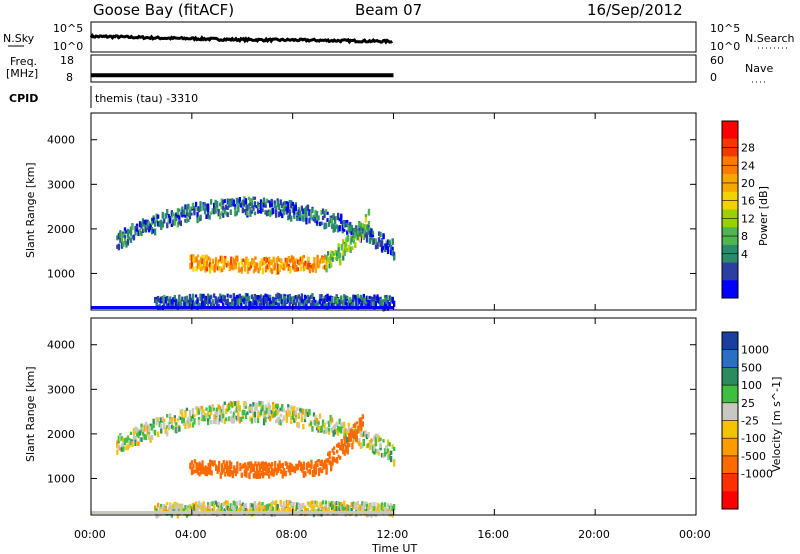 The height and width of the screenshot is (554, 800). Describe the element at coordinates (776, 424) in the screenshot. I see `velocity-colorbar-label: Velocity [m s^-1]` at that location.